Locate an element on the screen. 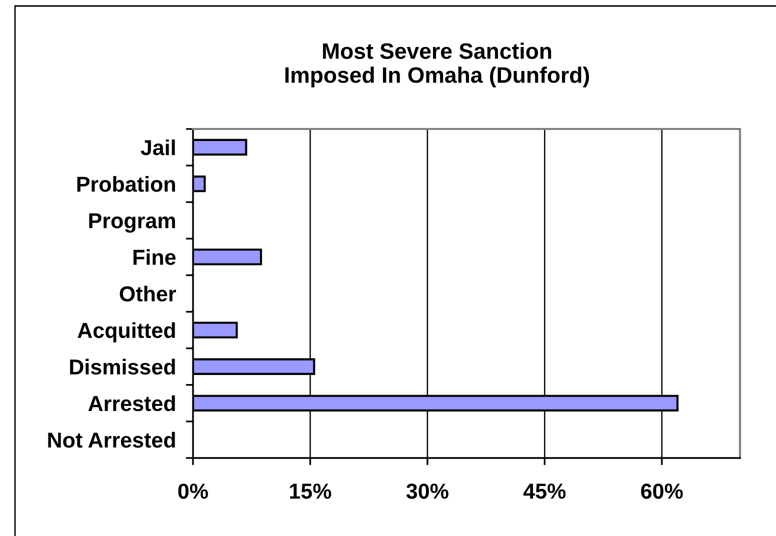  y-tick-label: Acquitted is located at coordinates (126, 332).